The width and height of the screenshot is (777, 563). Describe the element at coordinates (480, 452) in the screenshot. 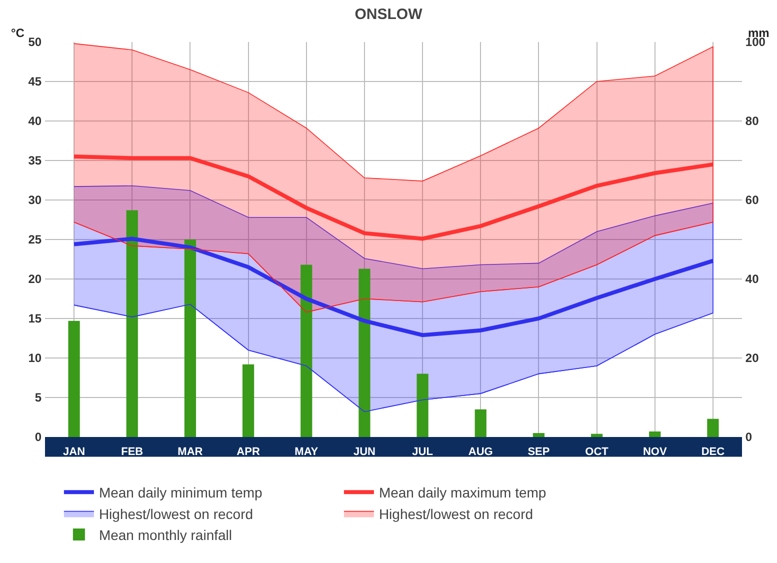

I see `x-tick-label: AUG` at that location.